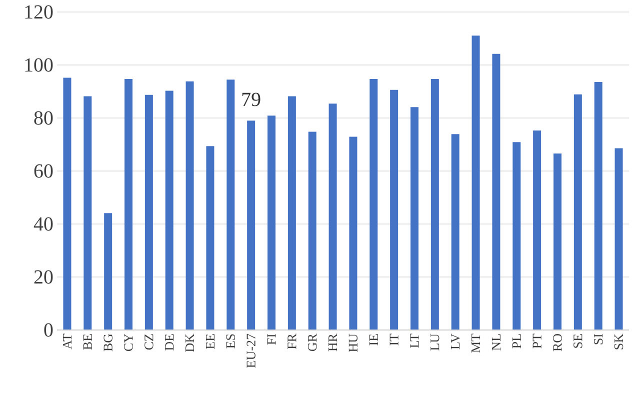  I want to click on x-tick-label: PT, so click(537, 341).